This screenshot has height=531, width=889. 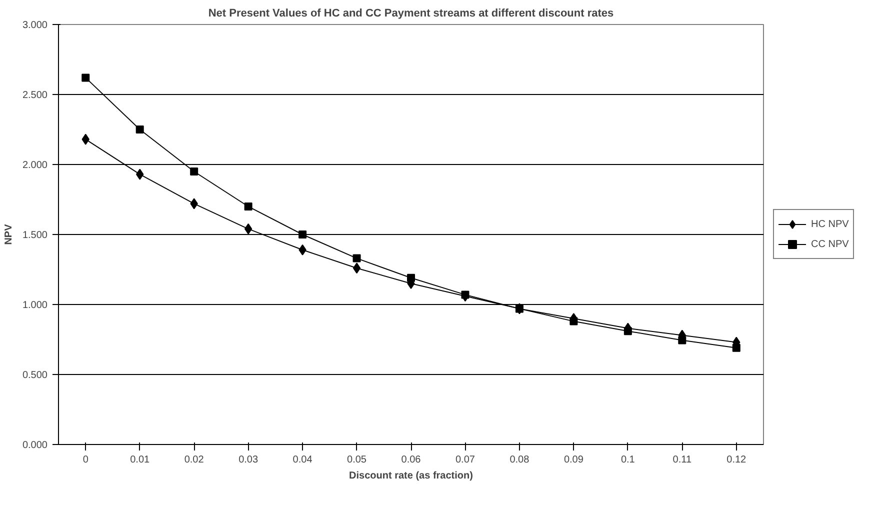 I want to click on chart-title: Net Present Values of HC and CC Payment streams at different discount rates, so click(x=411, y=14).